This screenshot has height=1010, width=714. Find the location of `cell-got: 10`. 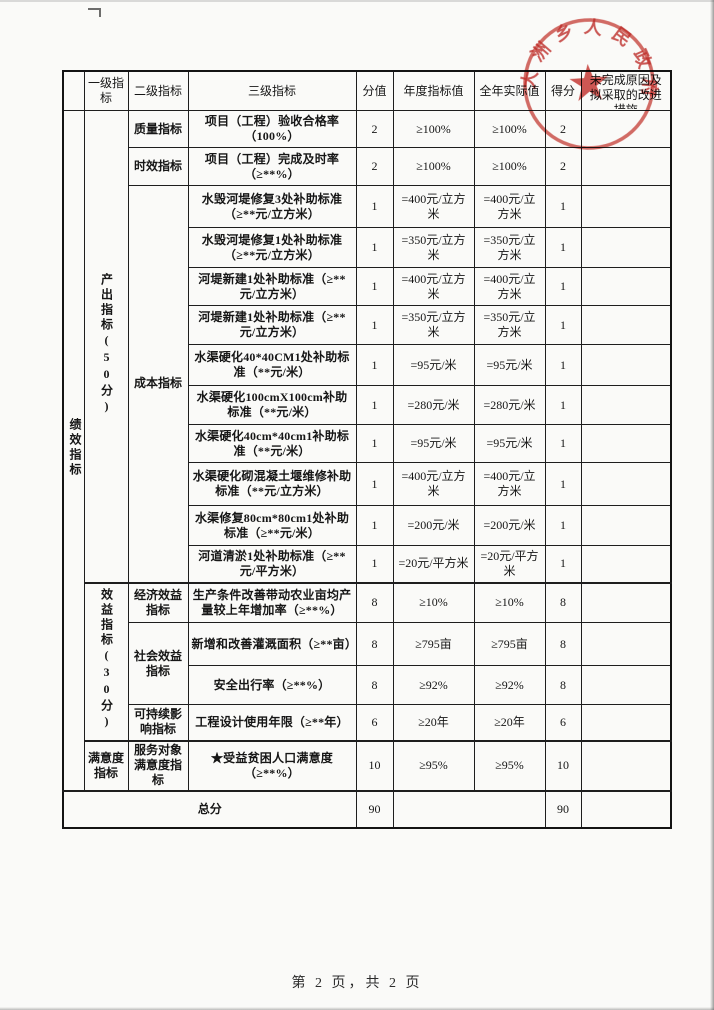

cell-got: 10 is located at coordinates (563, 765).